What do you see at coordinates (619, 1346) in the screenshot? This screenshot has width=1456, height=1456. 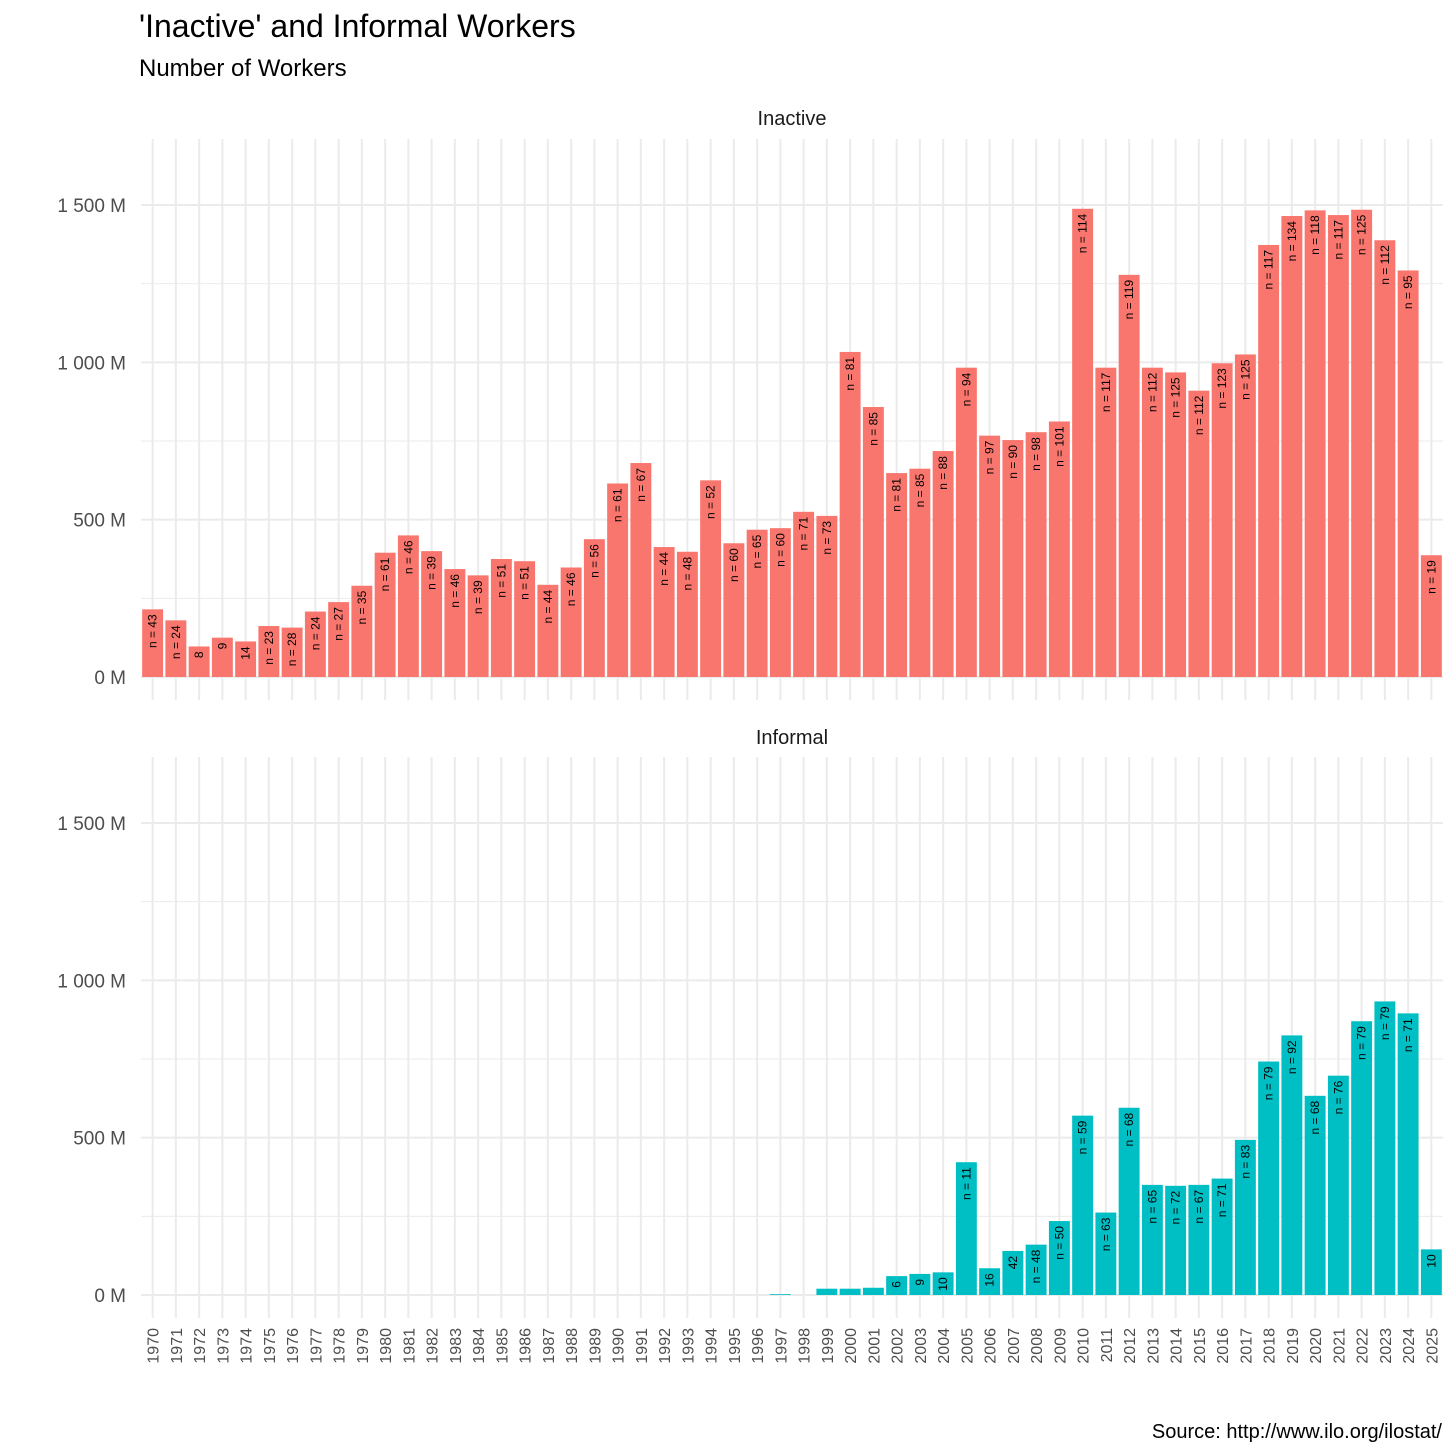 I see `x-tick-label: 1990` at bounding box center [619, 1346].